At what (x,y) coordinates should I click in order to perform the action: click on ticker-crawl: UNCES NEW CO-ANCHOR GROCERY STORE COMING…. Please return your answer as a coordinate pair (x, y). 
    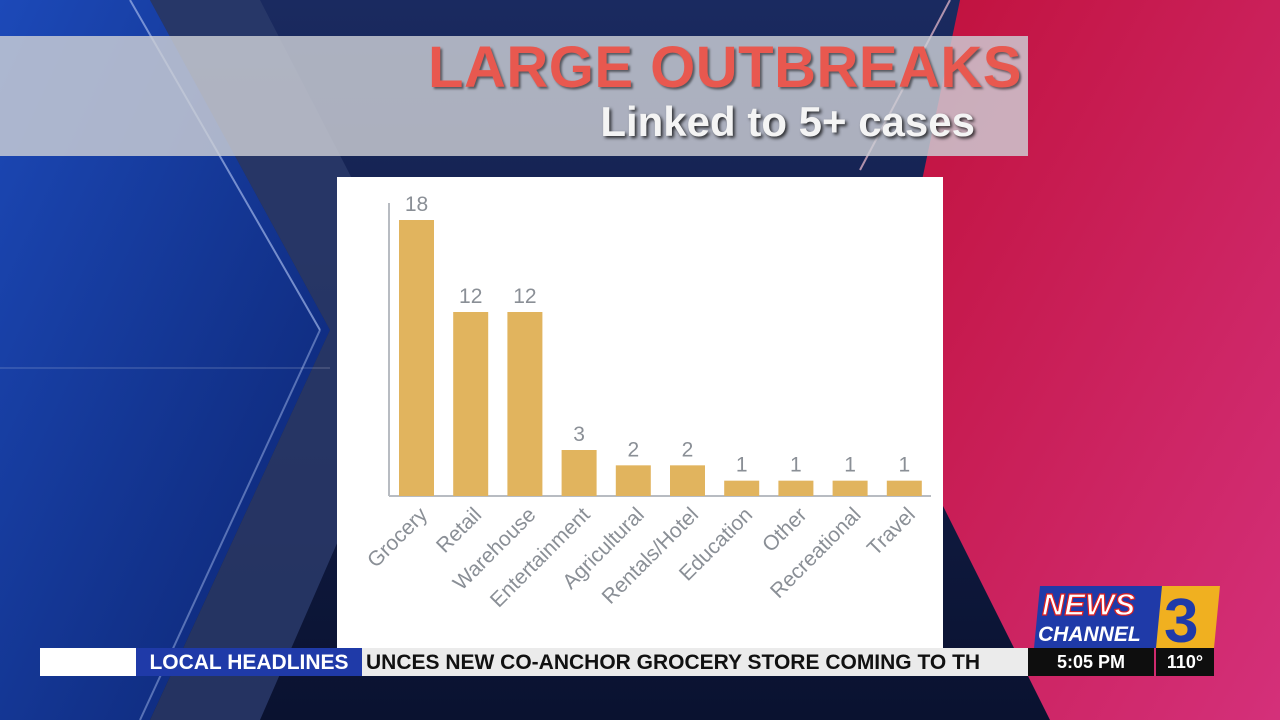
    Looking at the image, I should click on (695, 662).